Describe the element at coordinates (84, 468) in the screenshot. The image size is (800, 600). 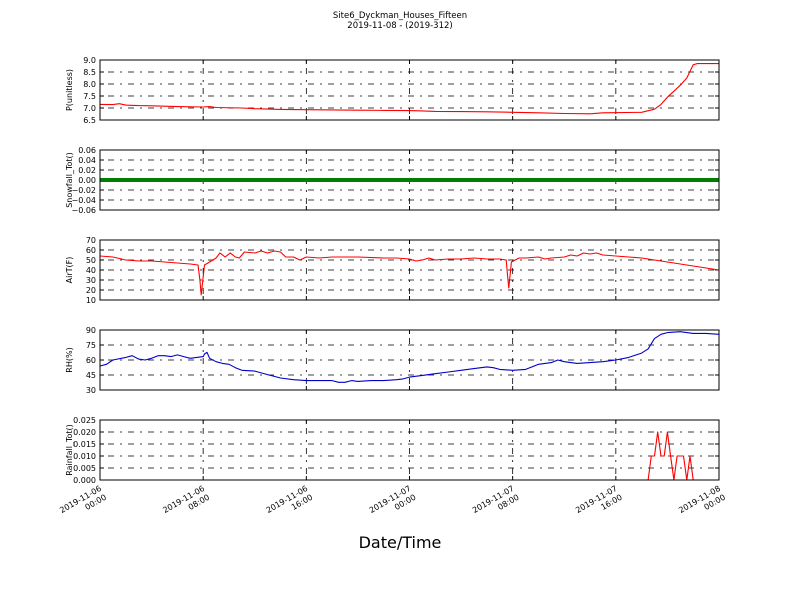
I see `y-tick-label: 0.005` at that location.